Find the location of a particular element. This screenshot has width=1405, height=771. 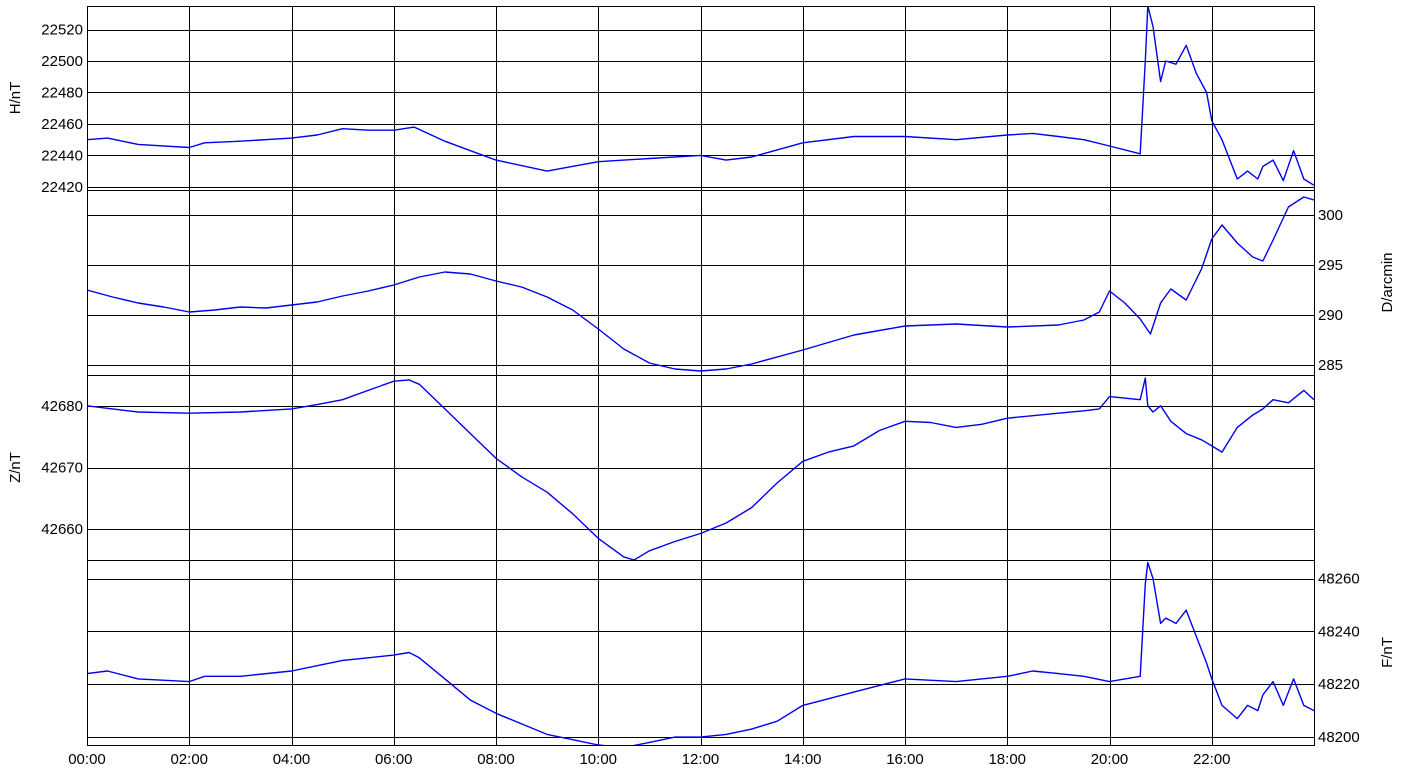

x-tick-label: 00:00 is located at coordinates (87, 759).